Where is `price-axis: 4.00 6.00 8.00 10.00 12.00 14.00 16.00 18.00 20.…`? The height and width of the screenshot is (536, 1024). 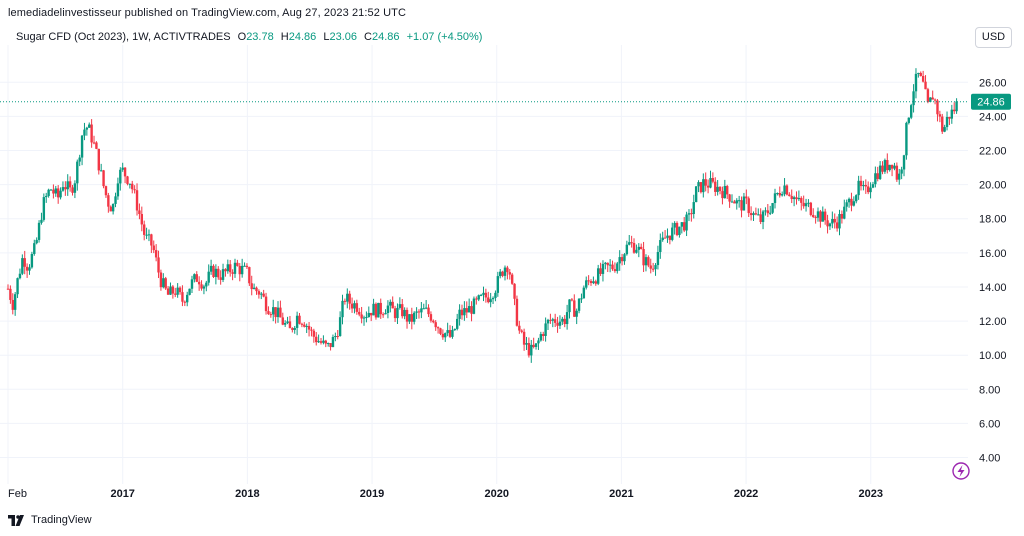
price-axis: 4.00 6.00 8.00 10.00 12.00 14.00 16.00 18.00 20.… is located at coordinates (993, 270).